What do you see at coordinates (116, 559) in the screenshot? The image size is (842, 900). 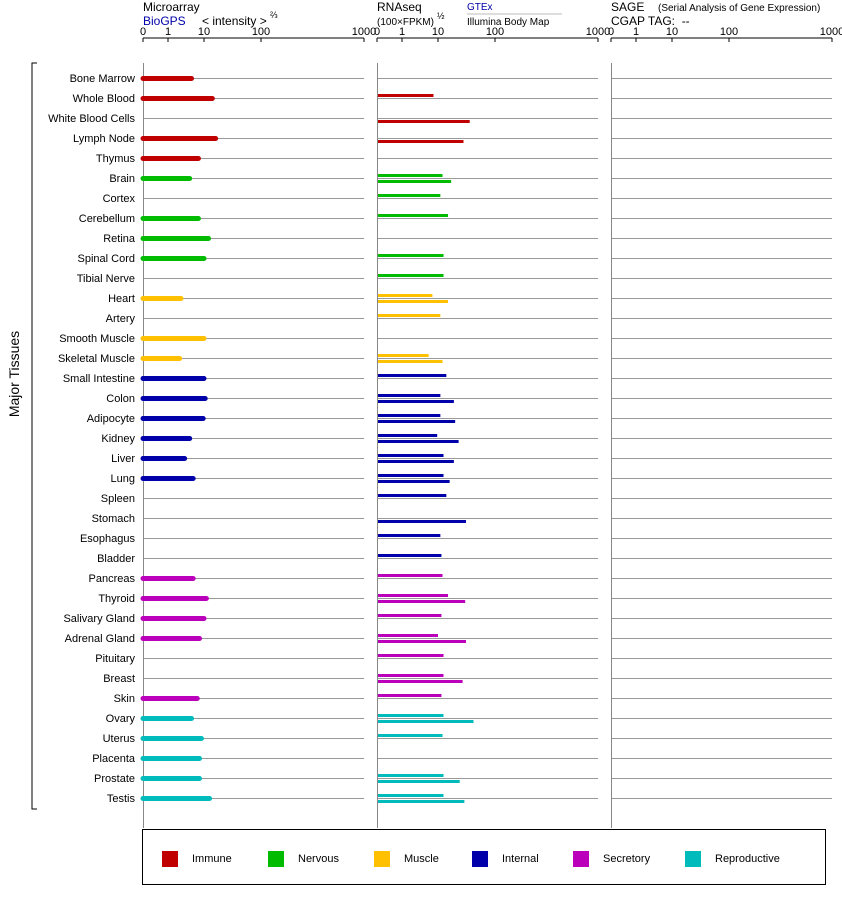 I see `tissue-label: Bladder` at bounding box center [116, 559].